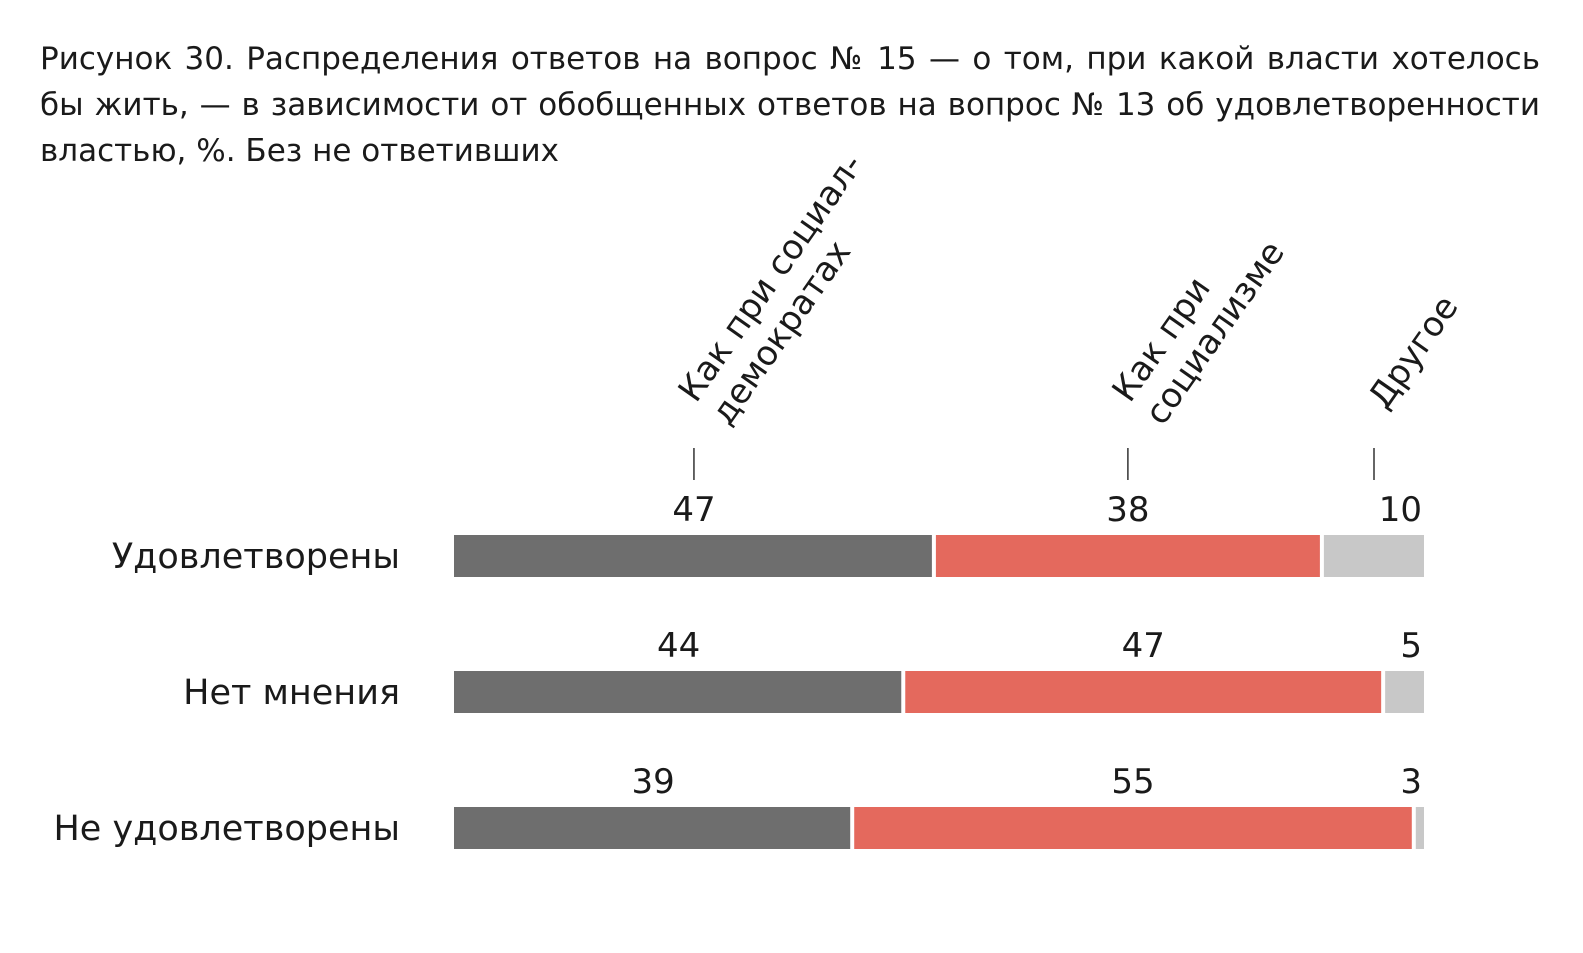  Describe the element at coordinates (1127, 510) in the screenshot. I see `value-label-как-при-социализме-удовлетворены: 38` at that location.